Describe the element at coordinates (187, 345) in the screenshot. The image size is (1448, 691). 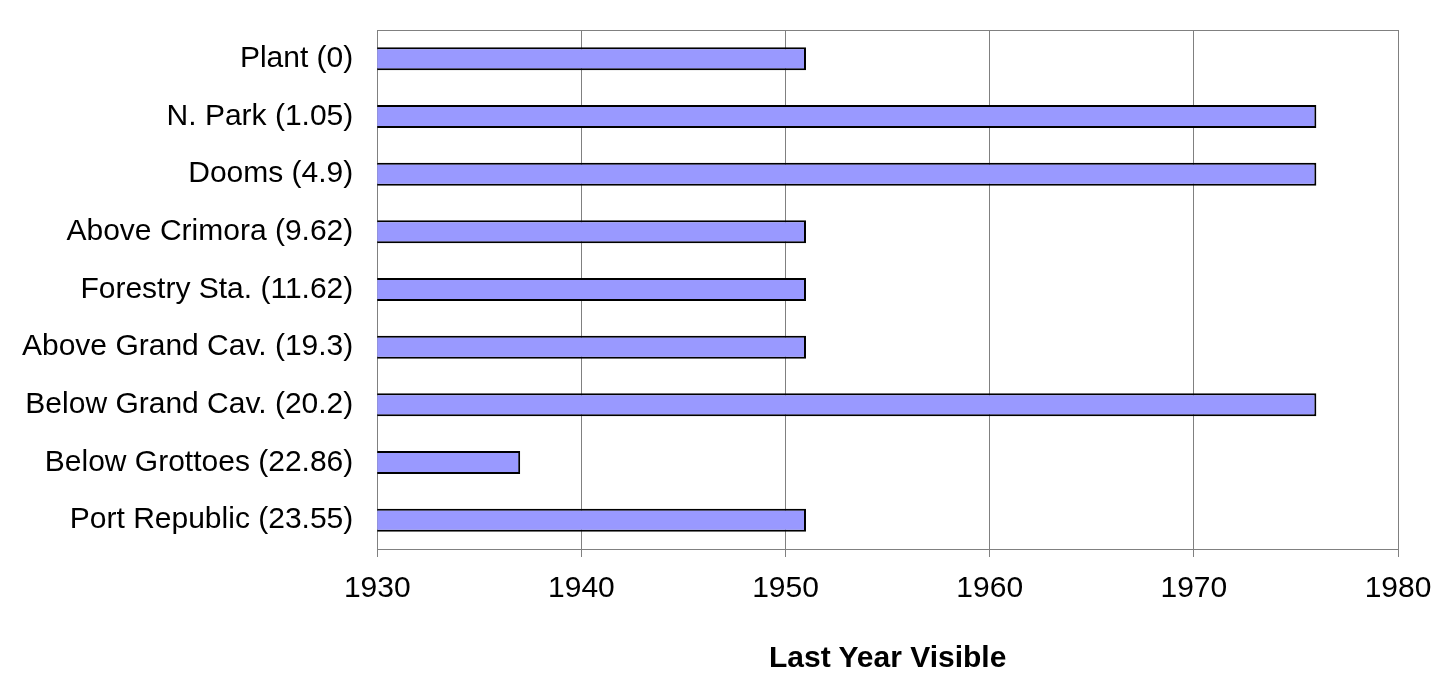
I see `y-tick-label: Above Grand Cav. (19.3)` at that location.